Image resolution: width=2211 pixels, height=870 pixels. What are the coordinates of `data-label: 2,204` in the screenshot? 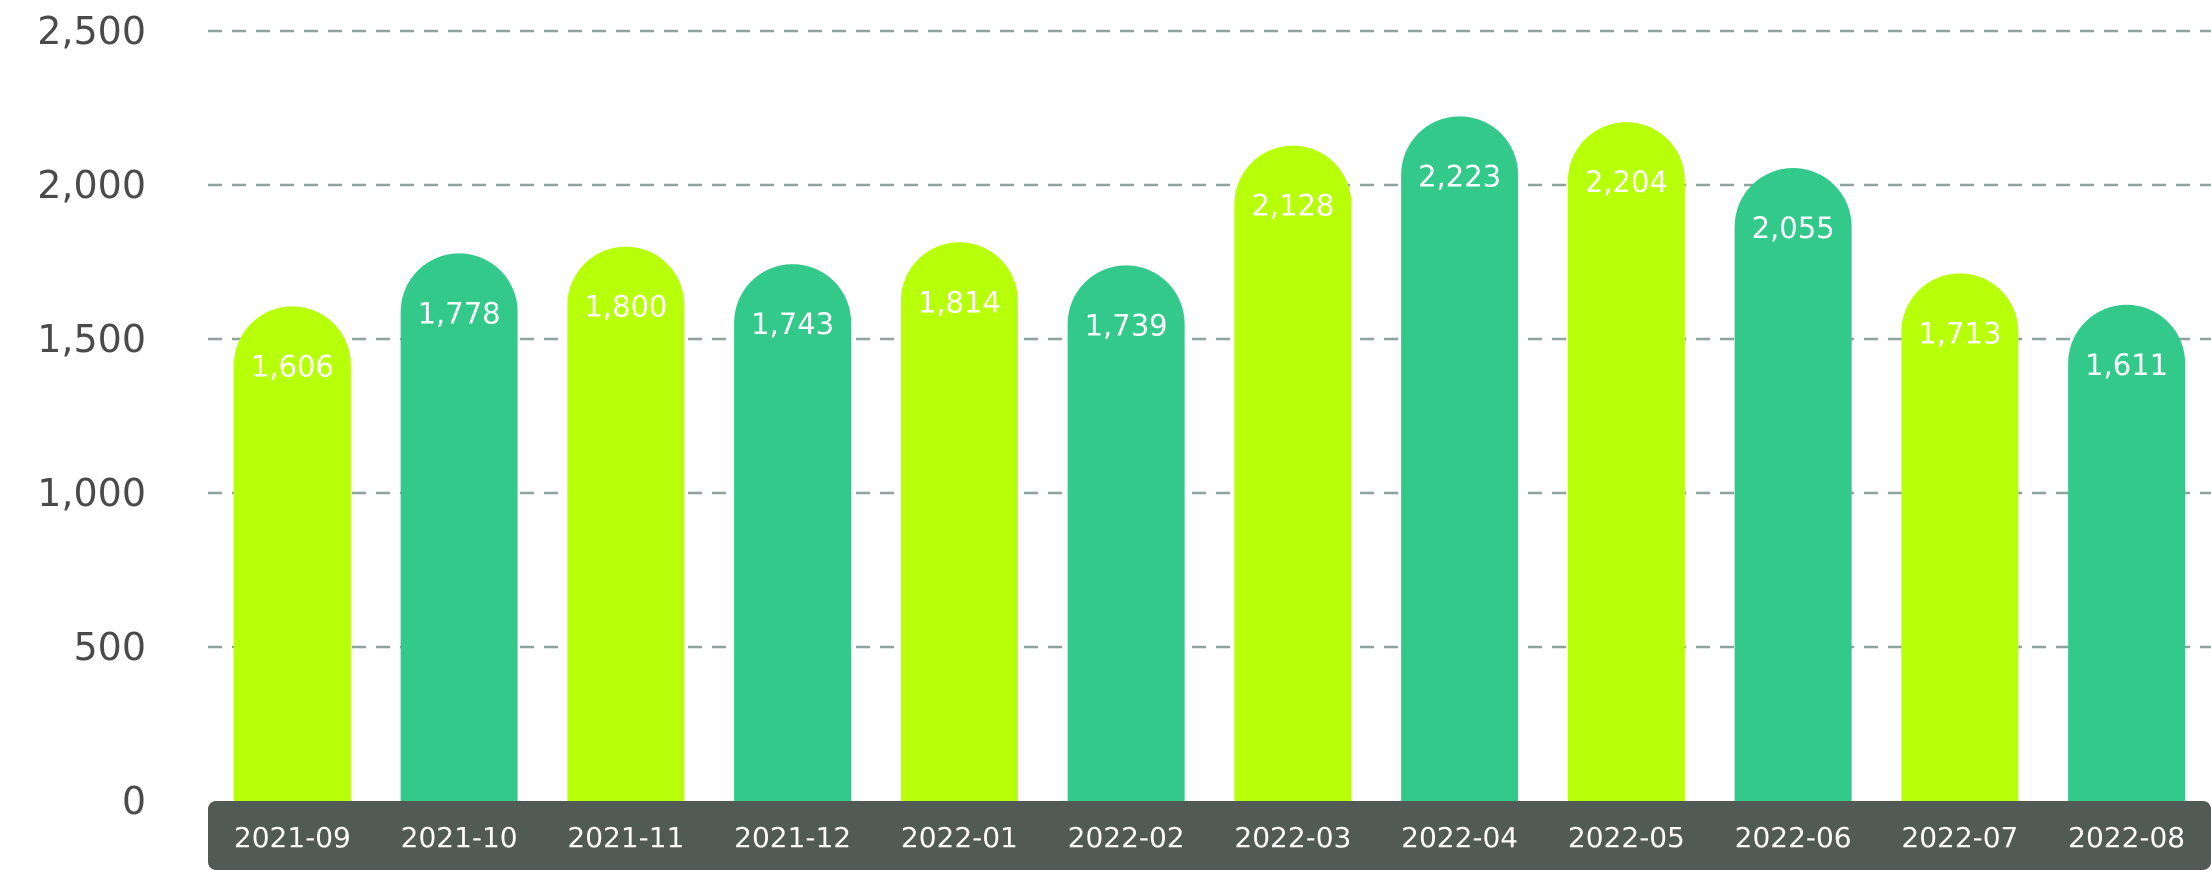 It's located at (1626, 182).